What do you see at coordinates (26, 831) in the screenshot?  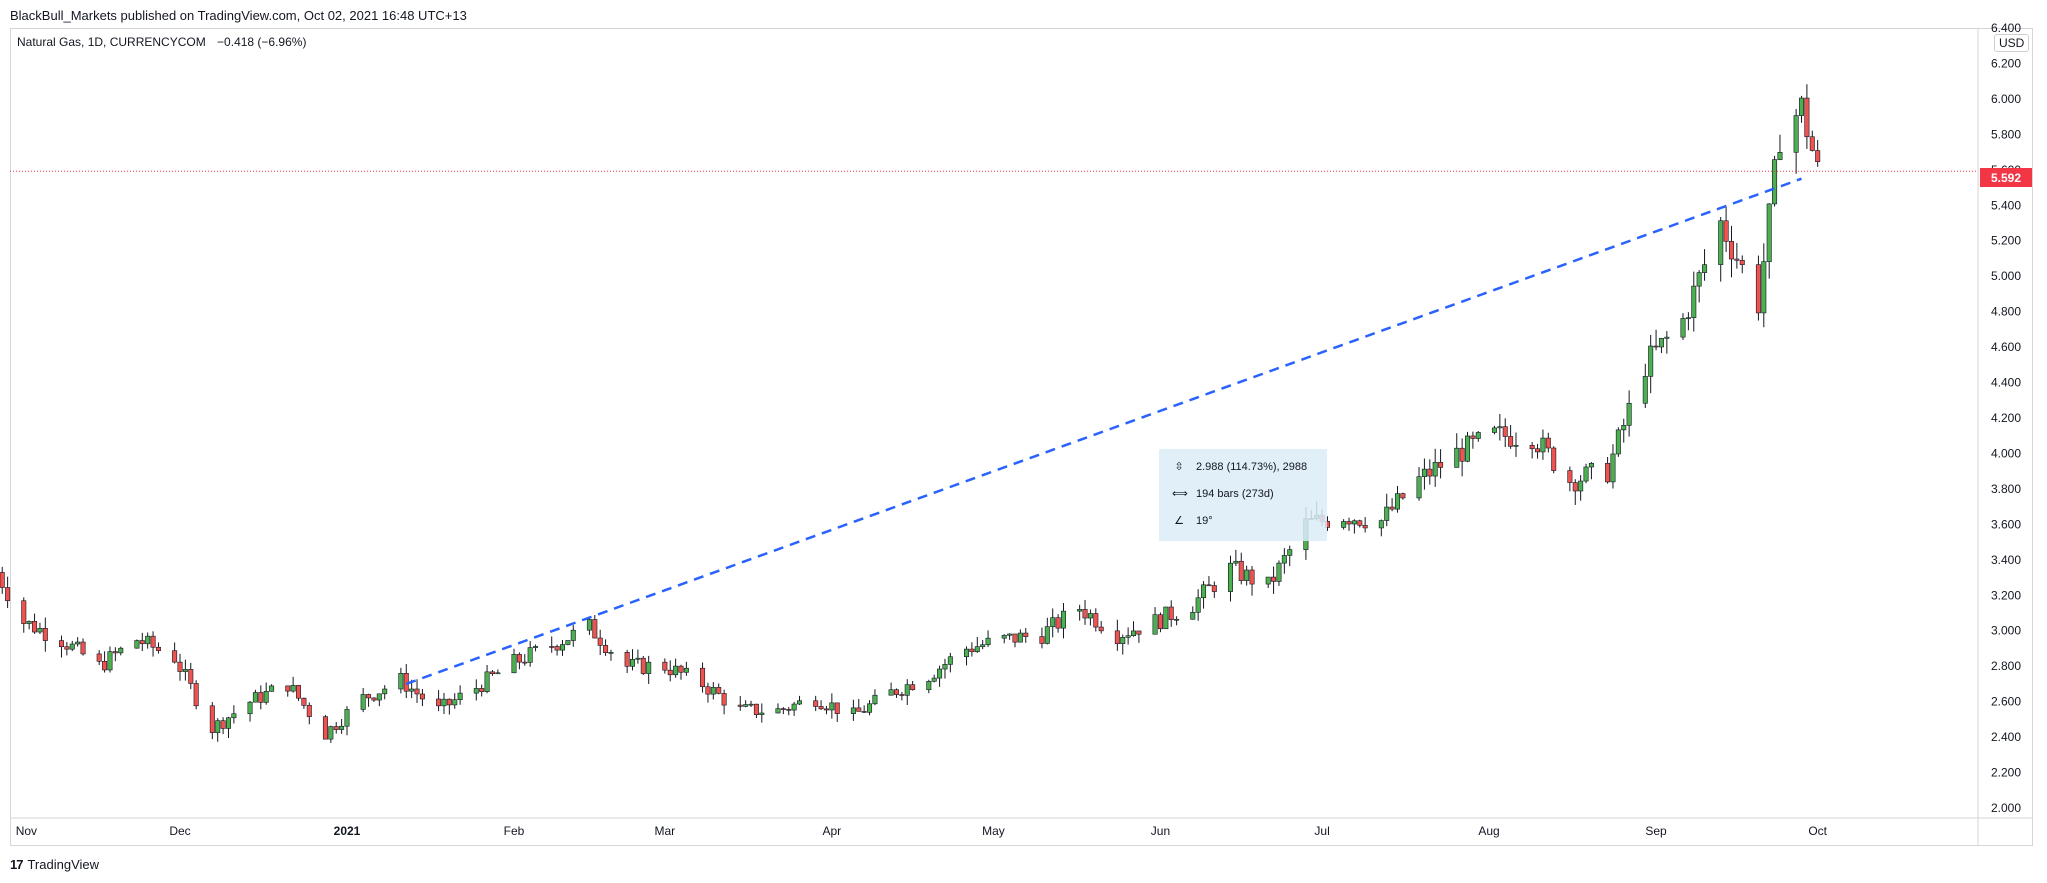 I see `x-tick-label: Nov` at bounding box center [26, 831].